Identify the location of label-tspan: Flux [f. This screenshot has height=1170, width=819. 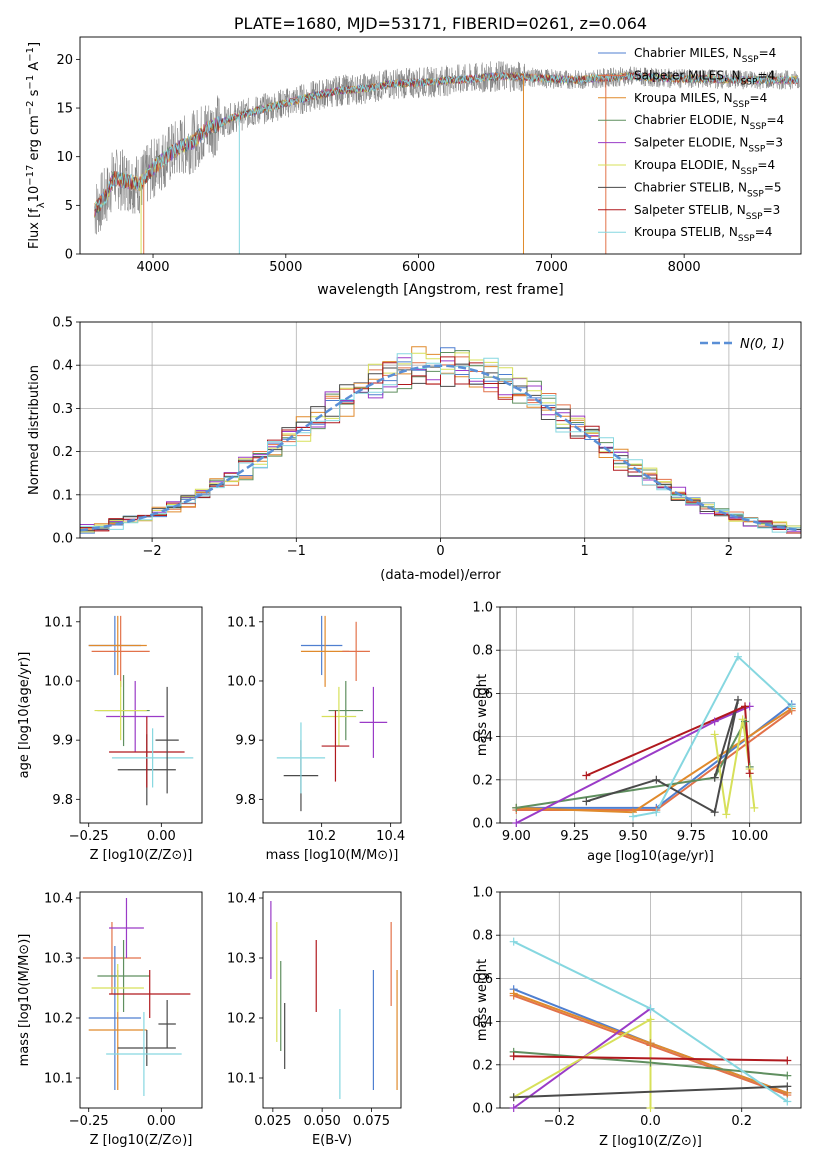
(34, 228).